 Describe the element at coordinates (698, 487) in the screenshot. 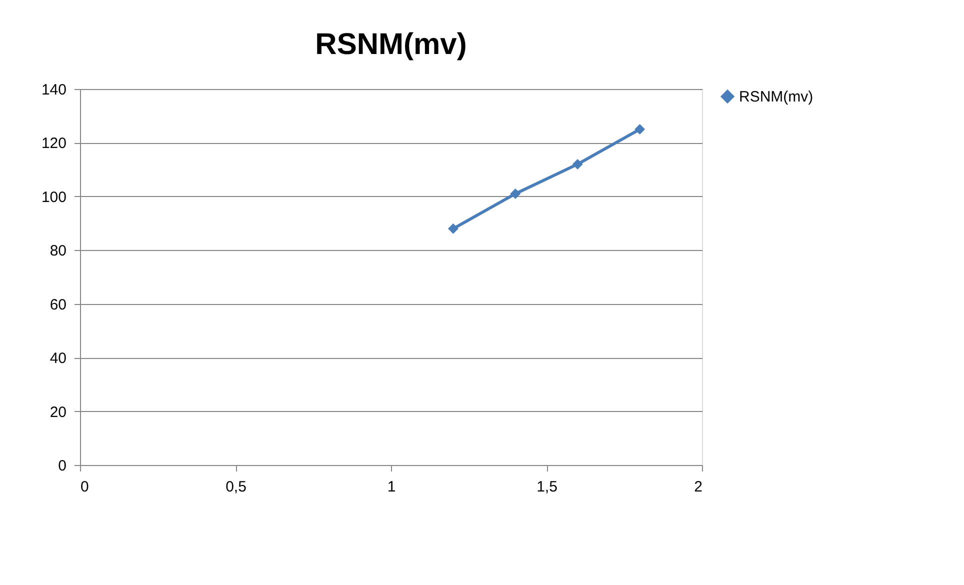

I see `x-tick-label: 2` at that location.